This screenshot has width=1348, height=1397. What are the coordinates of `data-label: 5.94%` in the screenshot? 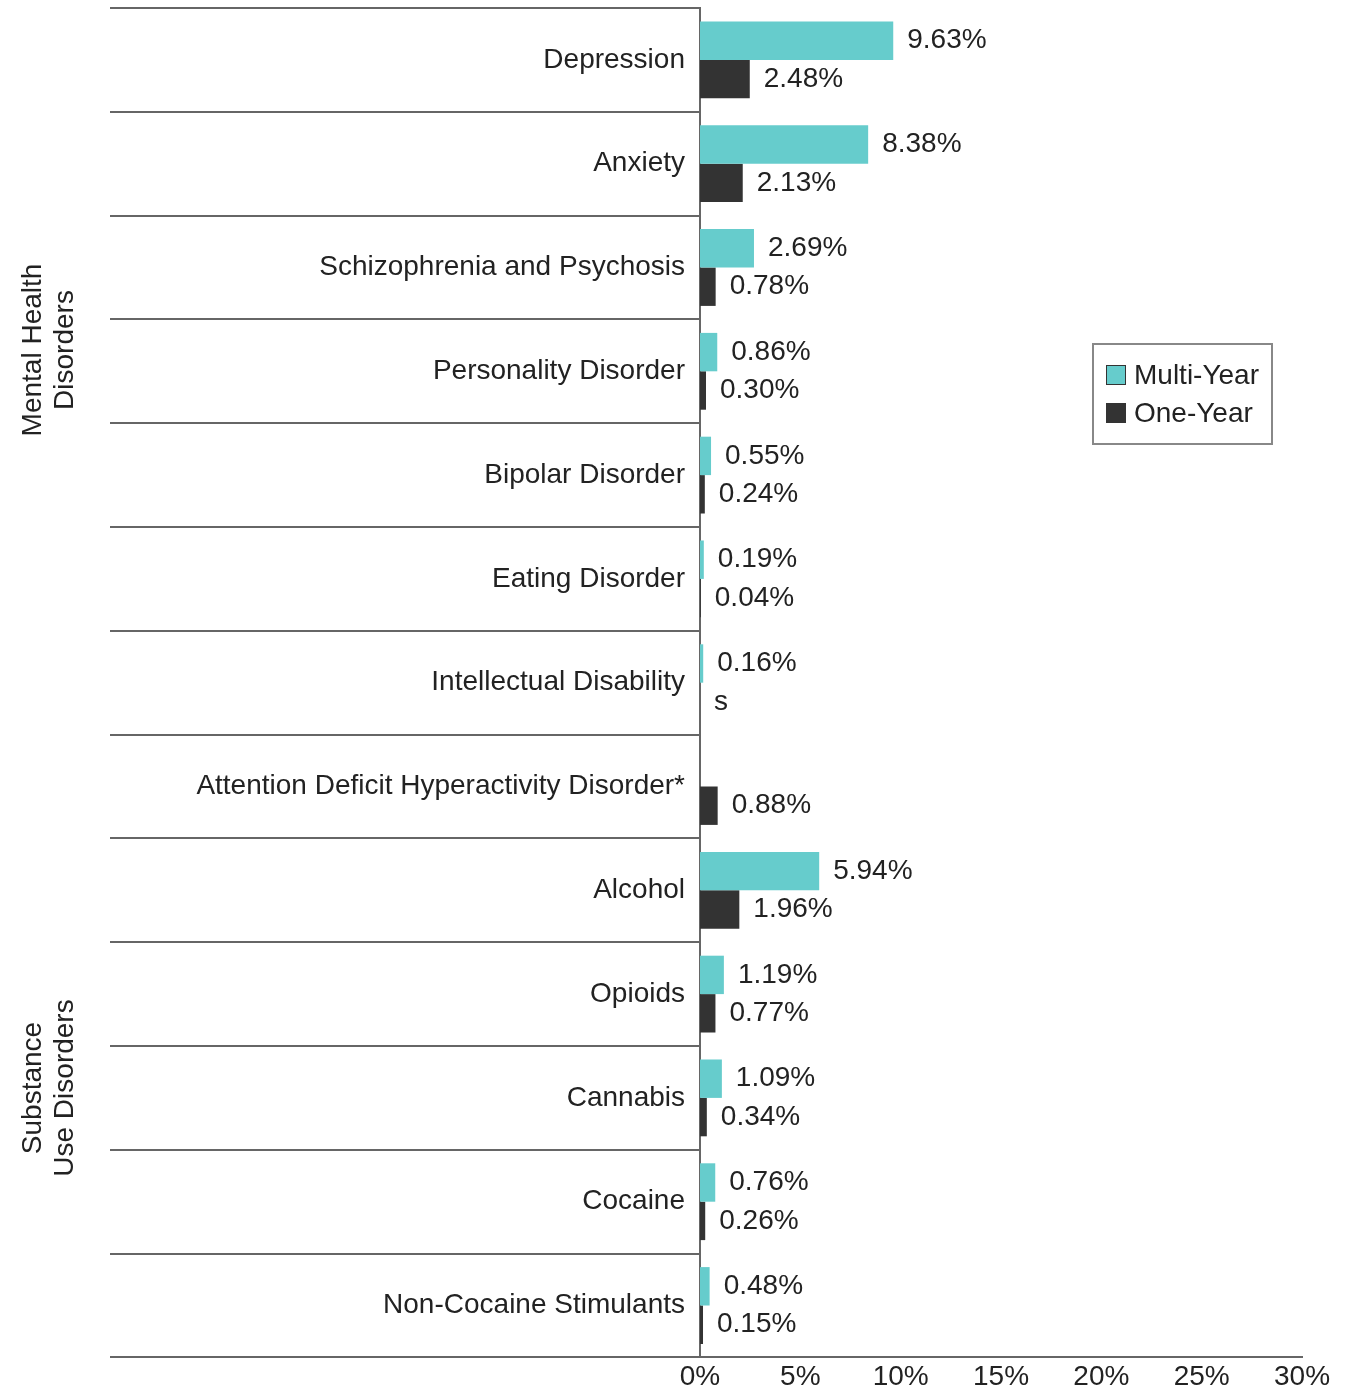 It's located at (873, 869).